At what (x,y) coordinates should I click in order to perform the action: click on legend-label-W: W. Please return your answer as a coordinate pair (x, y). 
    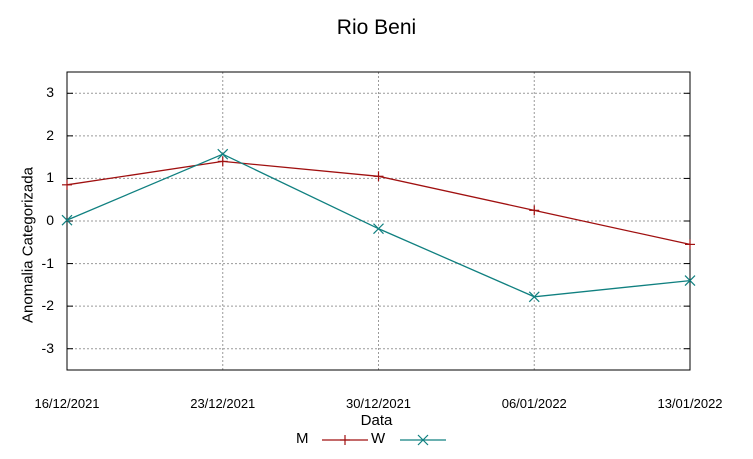
    Looking at the image, I should click on (378, 438).